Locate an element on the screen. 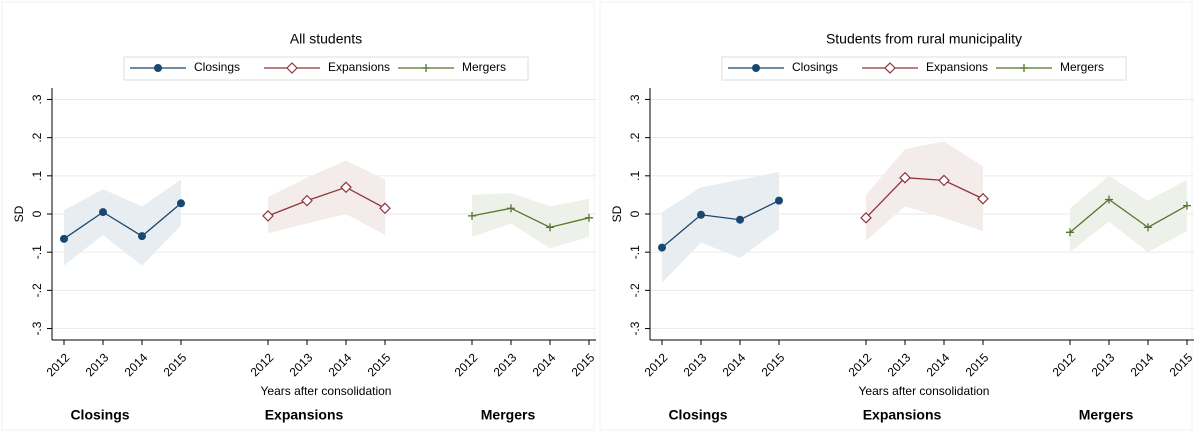  chart-title: All students is located at coordinates (326, 39).